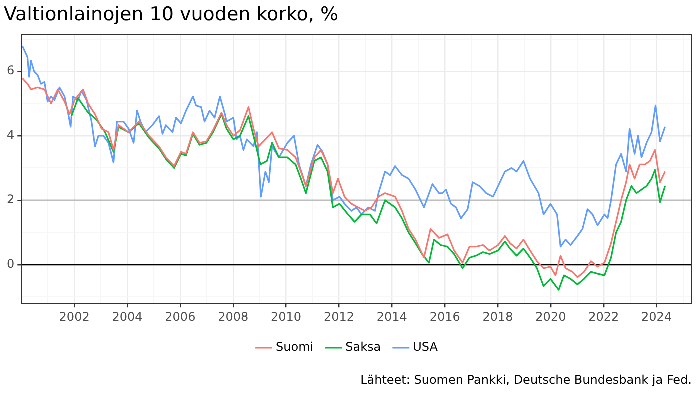  I want to click on x-tick-label: 2014, so click(392, 317).